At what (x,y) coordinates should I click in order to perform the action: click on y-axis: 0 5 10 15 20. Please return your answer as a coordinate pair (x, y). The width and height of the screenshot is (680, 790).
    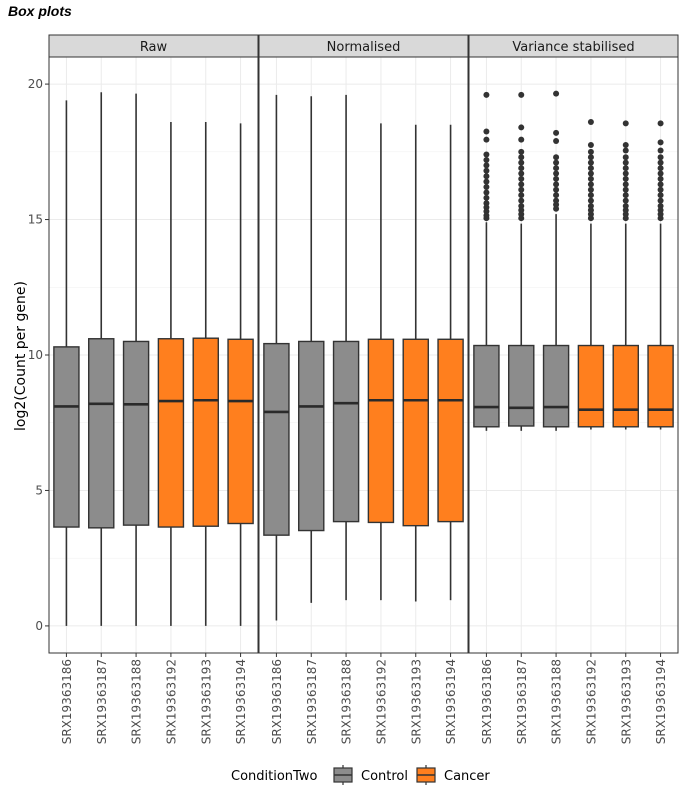
    Looking at the image, I should click on (38, 355).